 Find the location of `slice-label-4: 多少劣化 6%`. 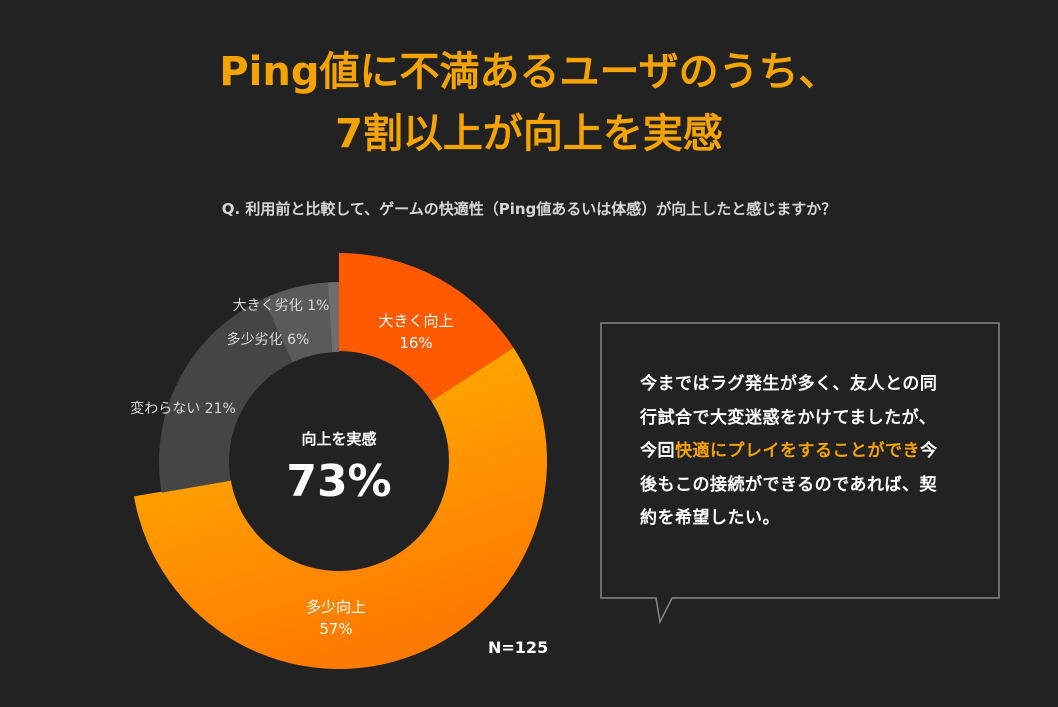

slice-label-4: 多少劣化 6% is located at coordinates (268, 339).